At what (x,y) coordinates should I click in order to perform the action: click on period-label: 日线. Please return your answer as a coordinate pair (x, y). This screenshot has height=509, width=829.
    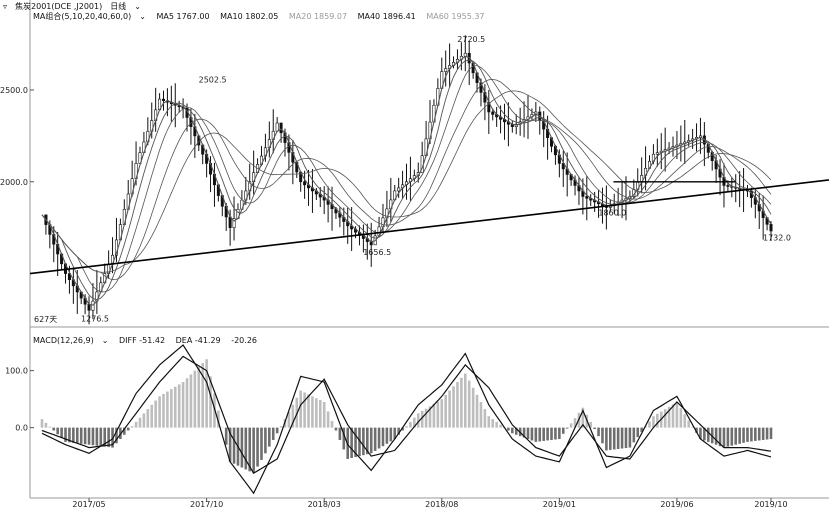
    Looking at the image, I should click on (118, 6).